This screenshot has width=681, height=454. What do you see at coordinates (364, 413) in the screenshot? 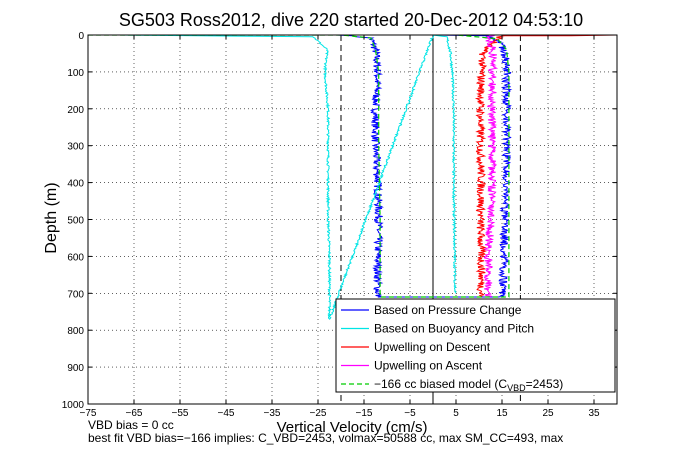
I see `x-tick-label: −15` at bounding box center [364, 413].